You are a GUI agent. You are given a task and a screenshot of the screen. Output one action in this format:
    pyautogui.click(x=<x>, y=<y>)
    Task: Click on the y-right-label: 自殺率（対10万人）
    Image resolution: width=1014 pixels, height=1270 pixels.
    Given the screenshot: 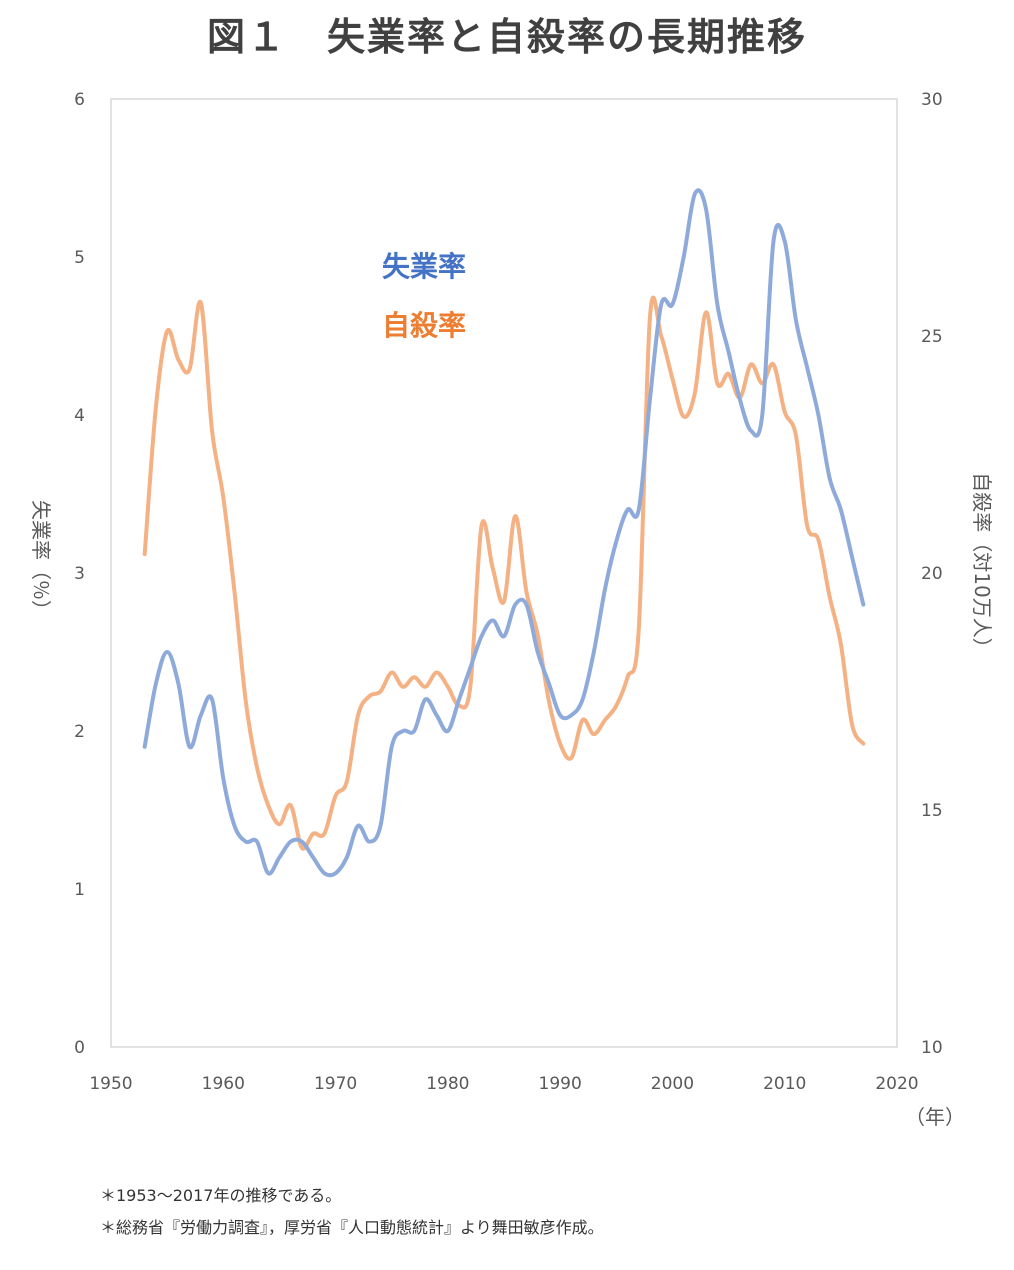 What is the action you would take?
    pyautogui.click(x=982, y=564)
    